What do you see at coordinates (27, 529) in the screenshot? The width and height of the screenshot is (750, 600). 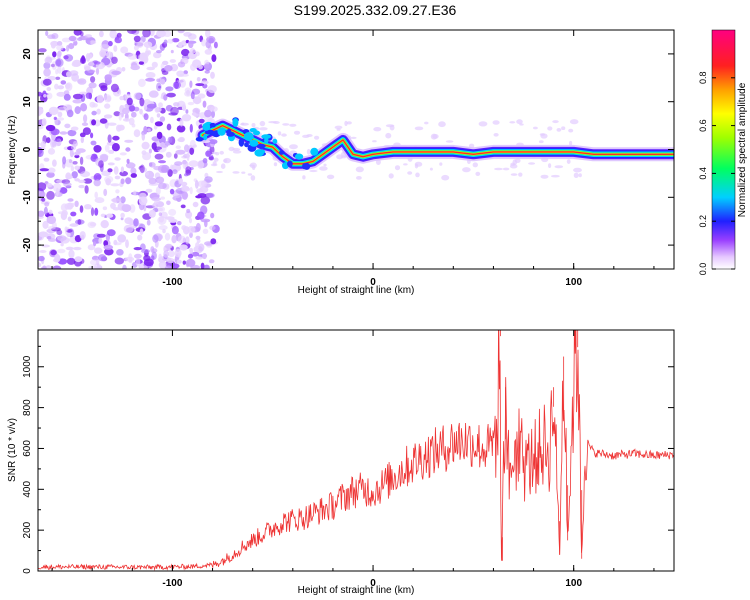 I see `y-tick-label: 200` at bounding box center [27, 529].